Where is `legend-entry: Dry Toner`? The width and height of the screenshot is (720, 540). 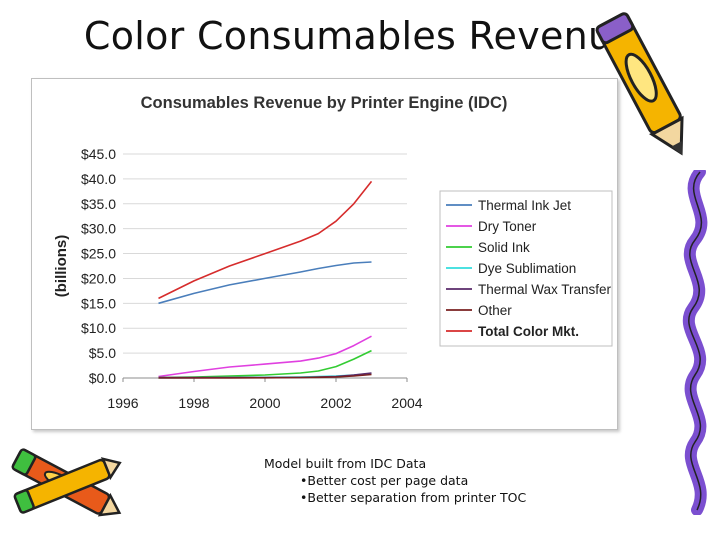
legend-entry: Dry Toner is located at coordinates (507, 226).